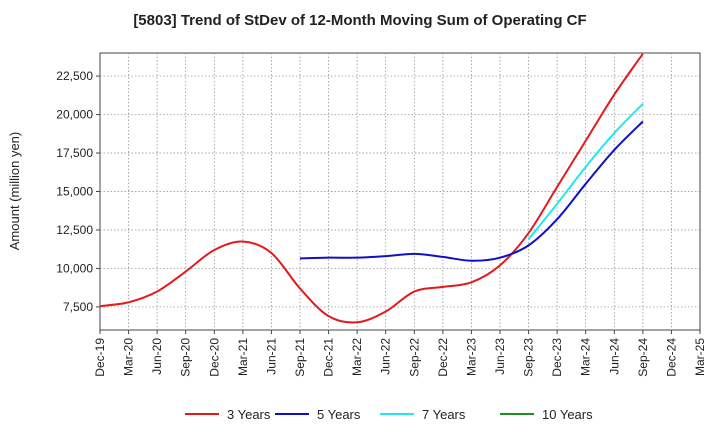 This screenshot has height=440, width=720. I want to click on x-tick-label: Jun-21, so click(271, 356).